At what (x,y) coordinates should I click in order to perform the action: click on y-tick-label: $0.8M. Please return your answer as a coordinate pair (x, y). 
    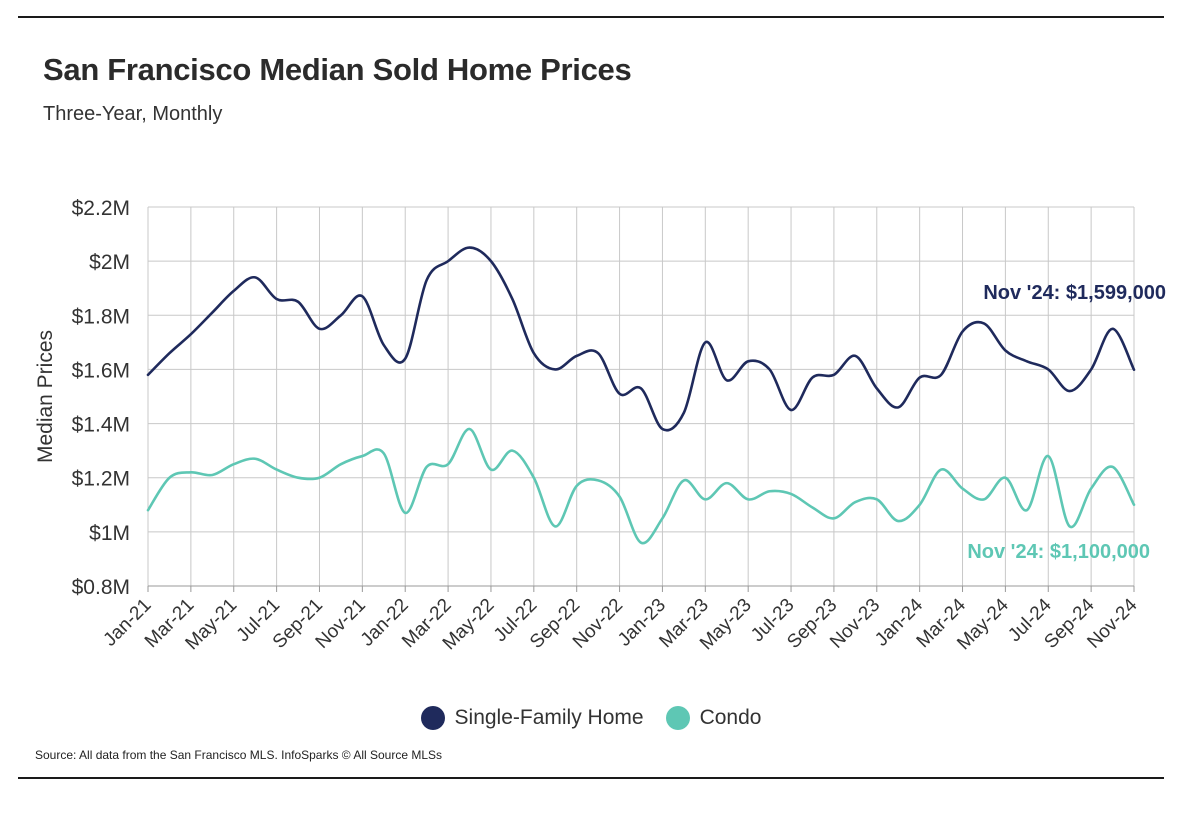
    Looking at the image, I should click on (101, 587).